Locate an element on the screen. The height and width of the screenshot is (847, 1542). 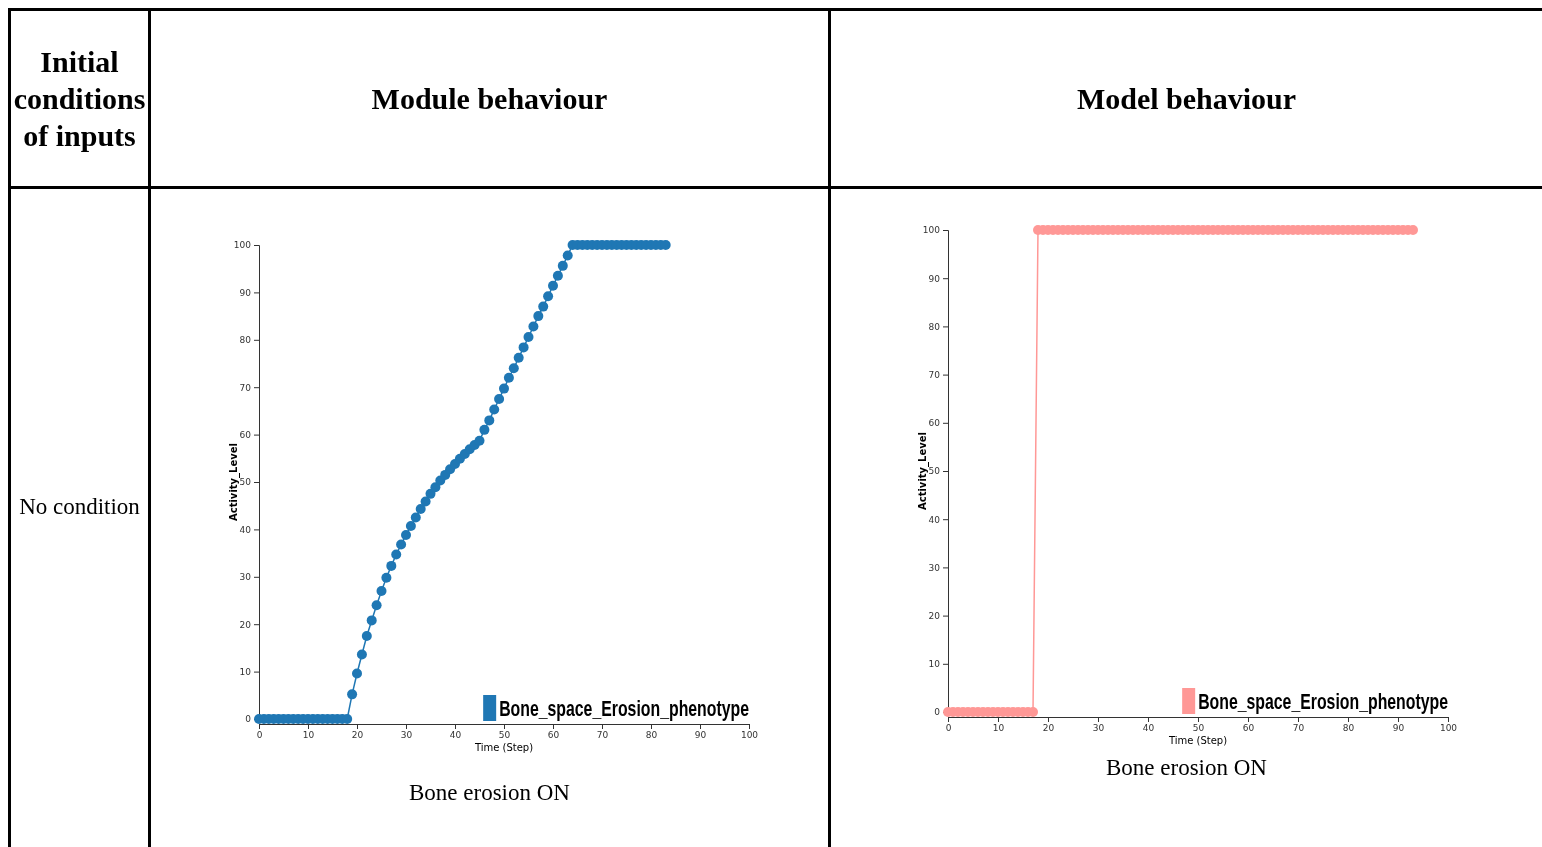
chart-title: Model behaviour is located at coordinates (1186, 99).